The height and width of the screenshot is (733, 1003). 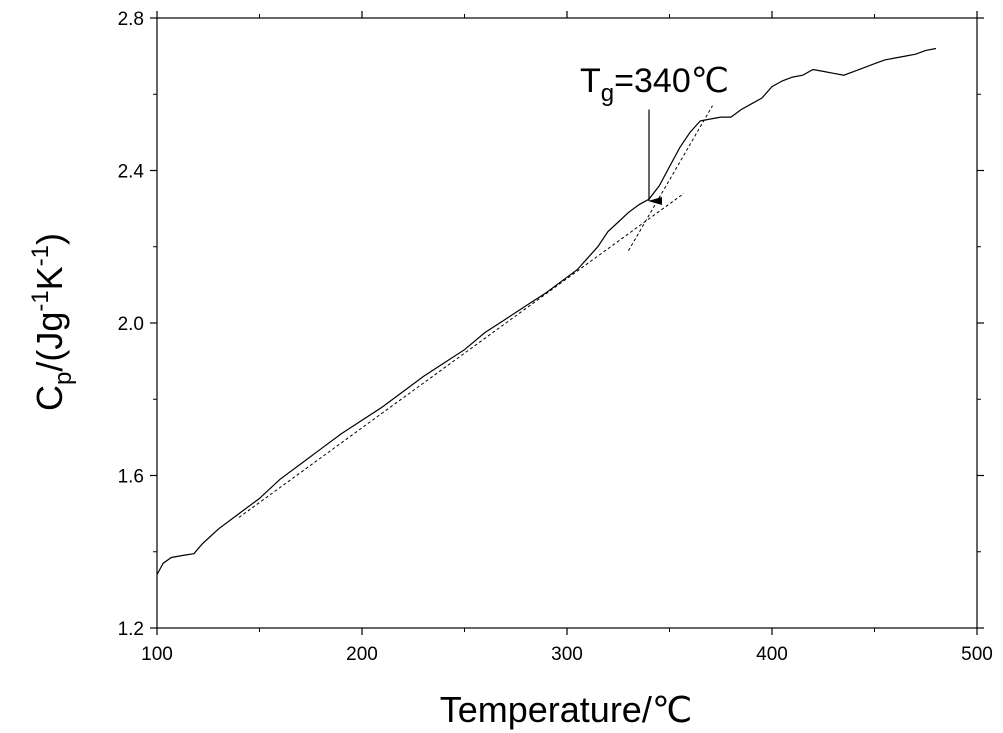 I want to click on y-tick-label: 2.8, so click(x=131, y=19).